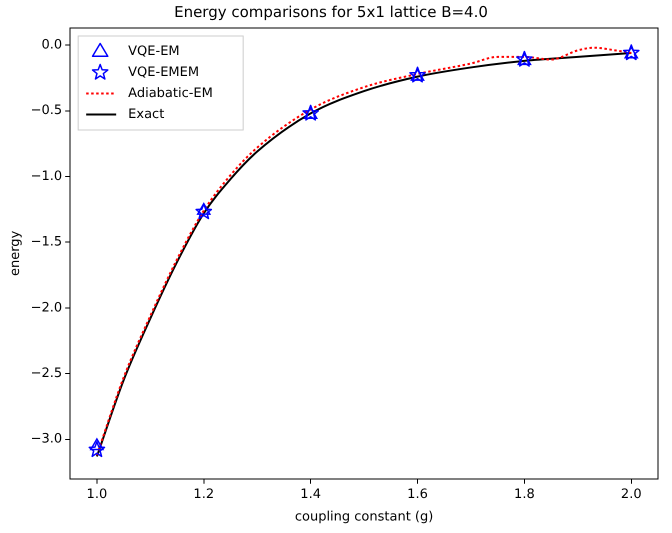 This screenshot has width=672, height=533. I want to click on legend-label: Exact, so click(146, 114).